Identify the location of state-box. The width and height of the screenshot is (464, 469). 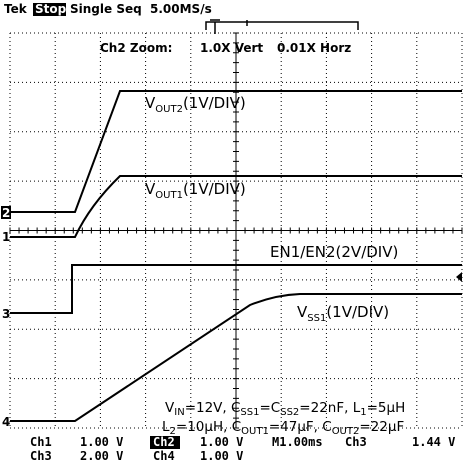
(49, 9).